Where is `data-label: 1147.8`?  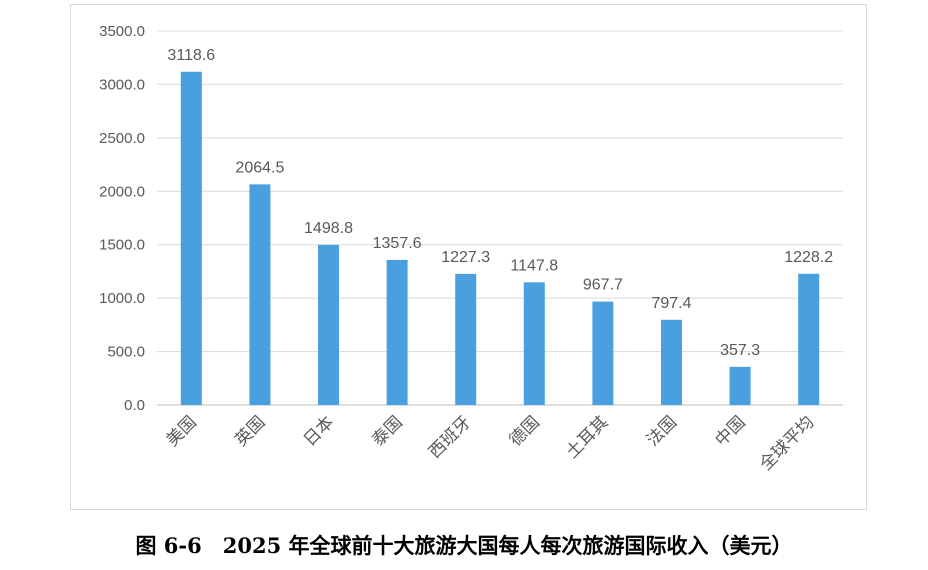 data-label: 1147.8 is located at coordinates (534, 265).